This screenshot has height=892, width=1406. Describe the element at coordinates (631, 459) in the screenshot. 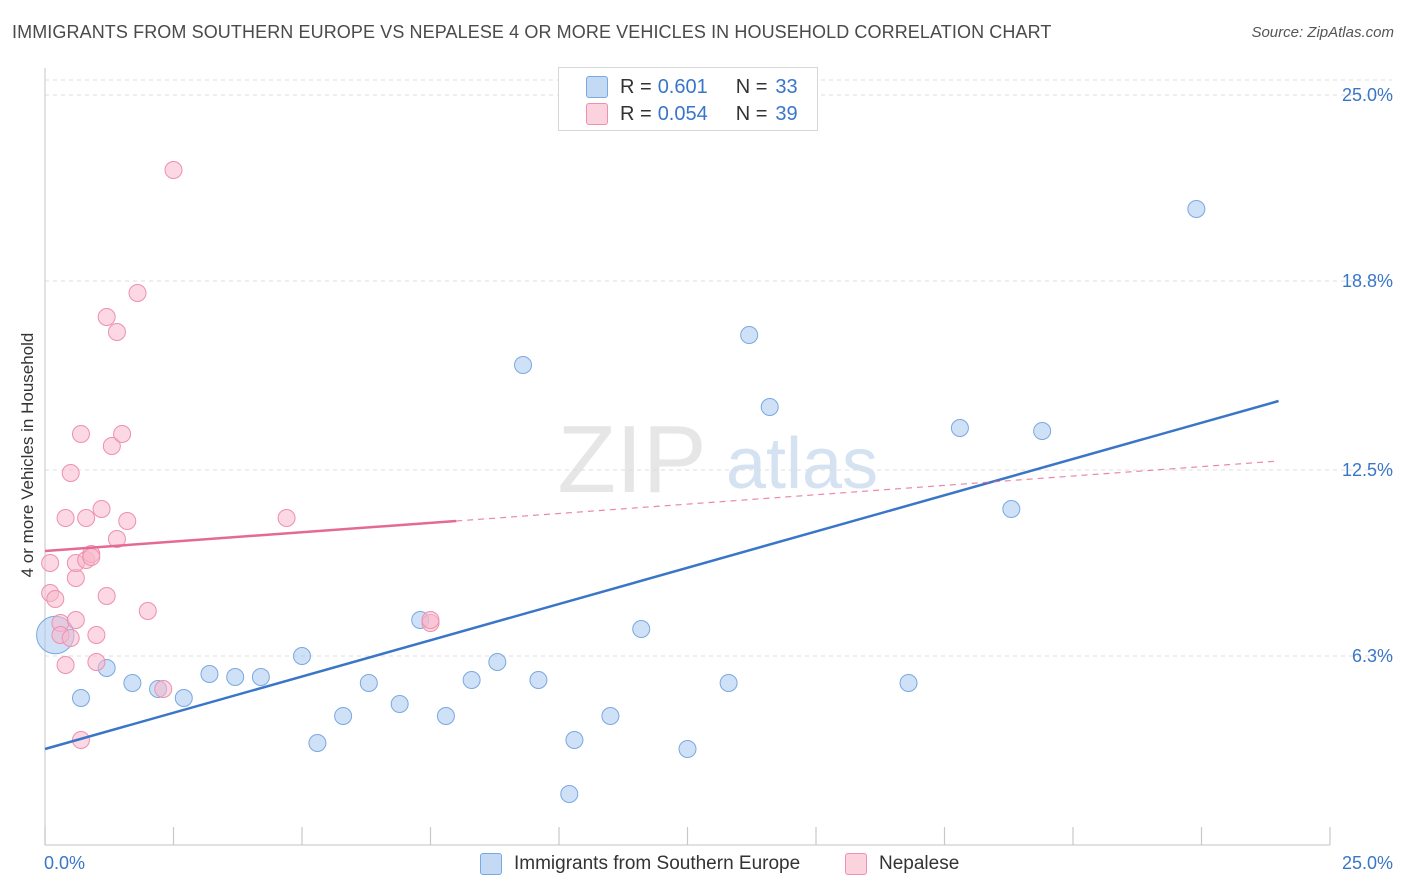

I see `watermark-zip: ZIP` at that location.